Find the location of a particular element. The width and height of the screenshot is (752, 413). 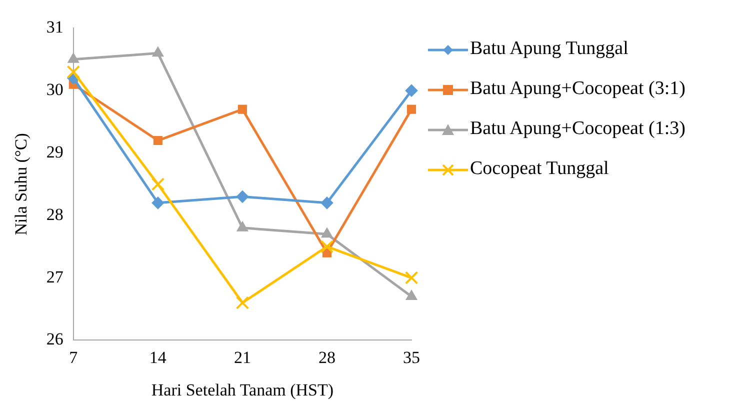

y-axis-title: Nila Suhu (°C) is located at coordinates (21, 184).